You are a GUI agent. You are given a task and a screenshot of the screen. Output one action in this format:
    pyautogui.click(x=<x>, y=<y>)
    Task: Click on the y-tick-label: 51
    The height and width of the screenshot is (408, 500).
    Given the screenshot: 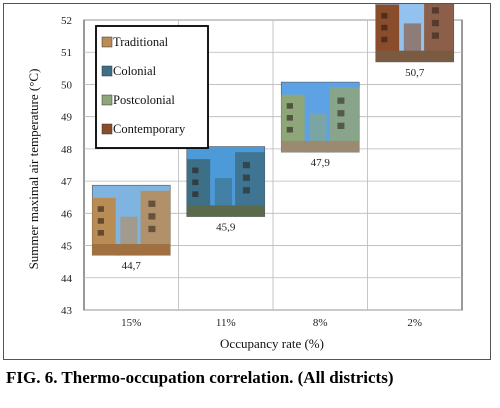 What is the action you would take?
    pyautogui.click(x=66, y=53)
    